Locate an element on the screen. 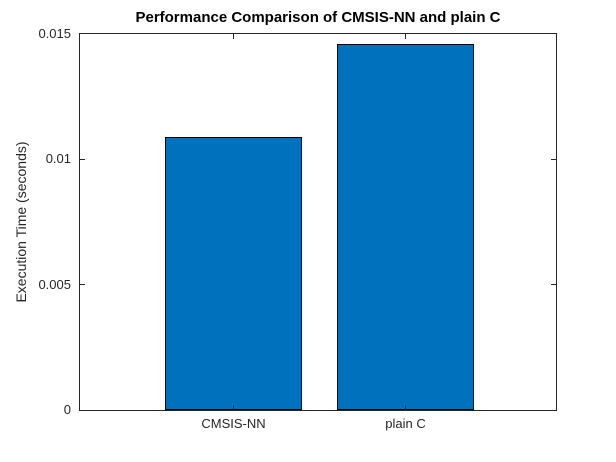 Image resolution: width=616 pixels, height=462 pixels. x-tick-label: plain C is located at coordinates (405, 423).